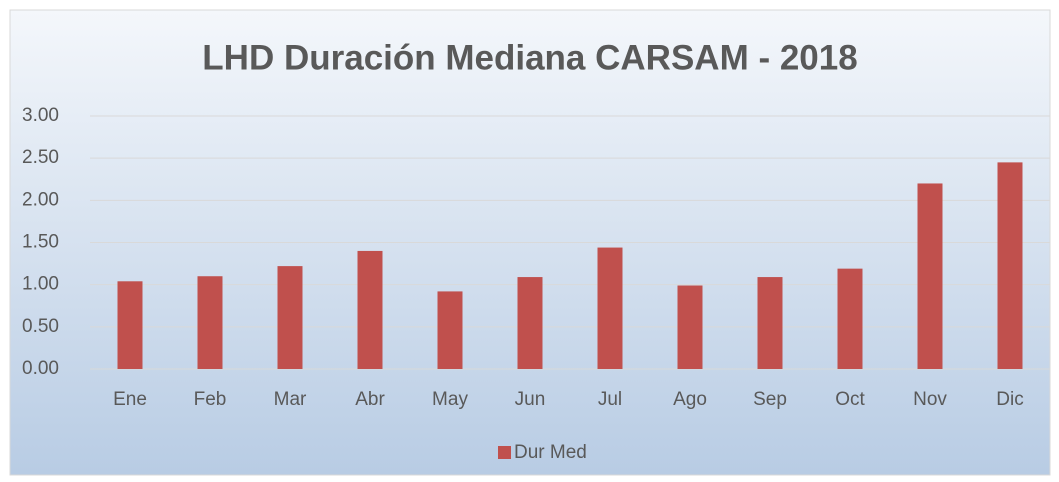 The width and height of the screenshot is (1059, 482). I want to click on y-tick-label: 0.00, so click(40, 368).